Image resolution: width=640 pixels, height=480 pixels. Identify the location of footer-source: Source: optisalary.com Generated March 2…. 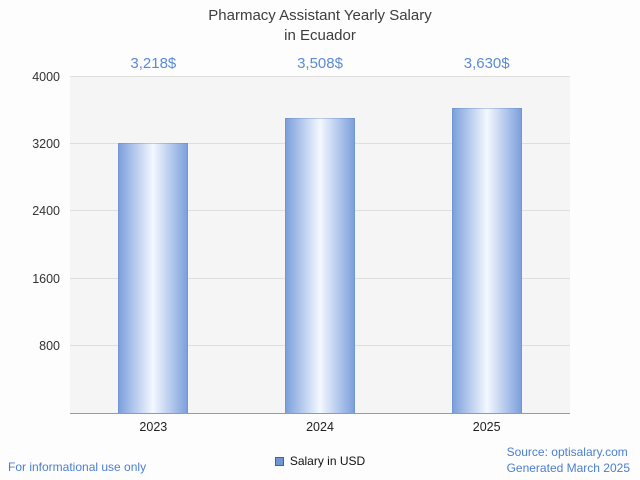
(568, 460).